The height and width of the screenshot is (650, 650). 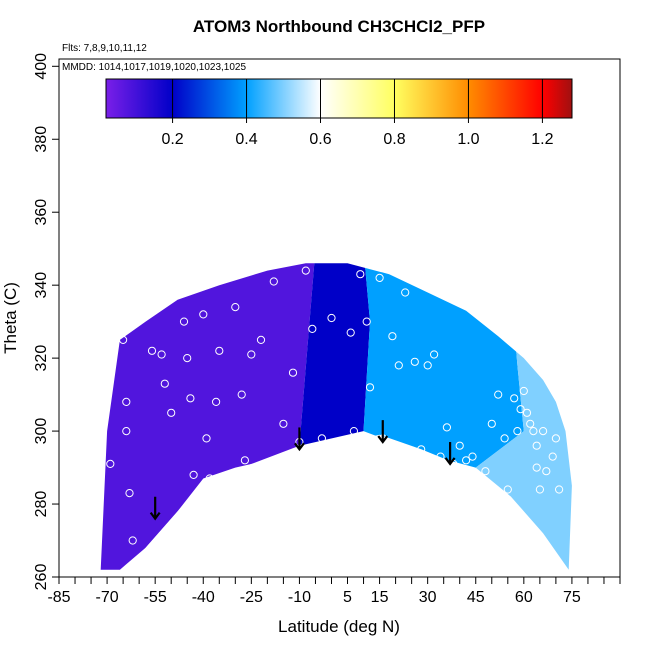 I want to click on colorbar: 0.2 0.4 0.6 0.8 1.0 1.2, so click(x=339, y=113).